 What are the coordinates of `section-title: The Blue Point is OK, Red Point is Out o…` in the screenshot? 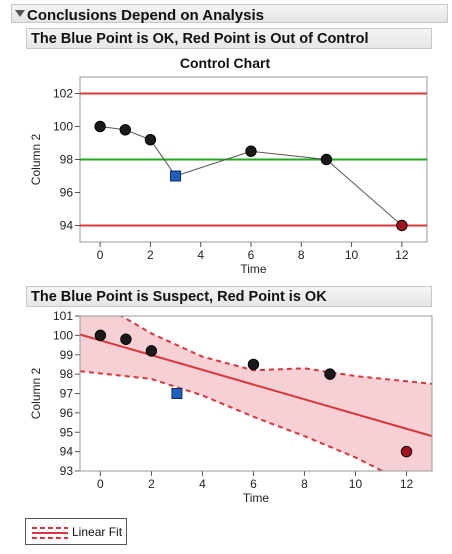 It's located at (200, 39).